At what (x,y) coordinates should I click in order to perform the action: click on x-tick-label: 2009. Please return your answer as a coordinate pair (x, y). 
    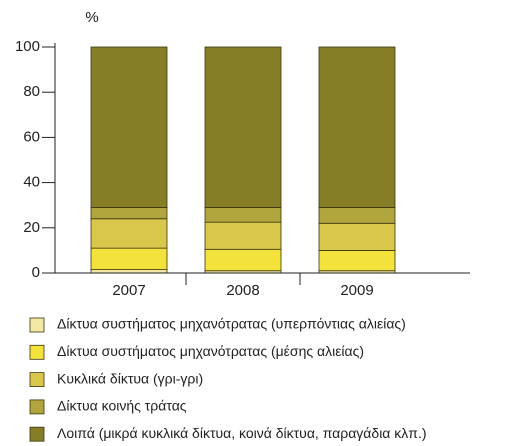
    Looking at the image, I should click on (356, 290).